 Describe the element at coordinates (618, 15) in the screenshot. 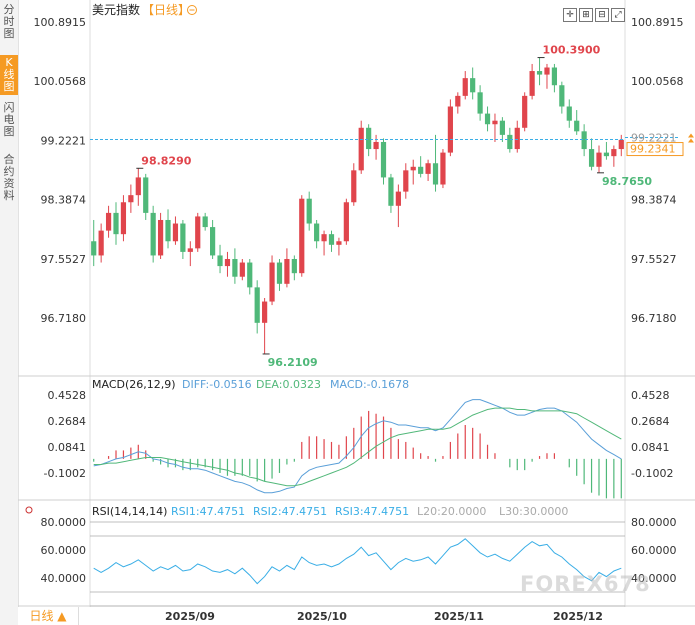

I see `expand-icon: ⤢` at that location.